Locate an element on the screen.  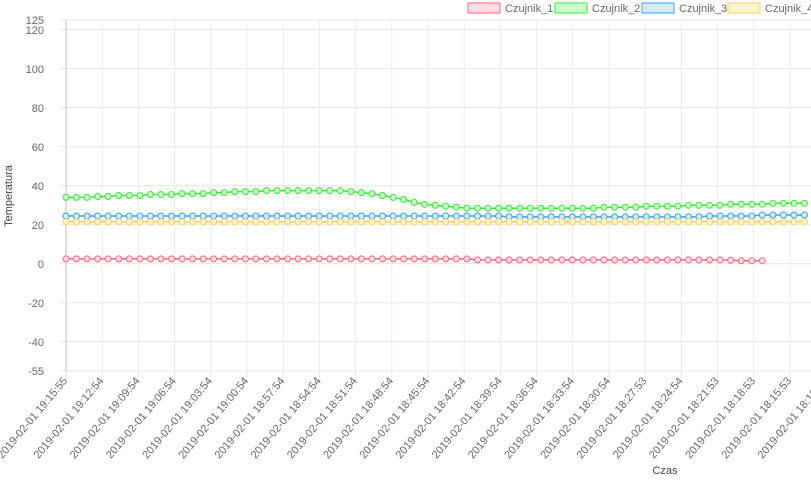
legend-label: Czujnik_1 is located at coordinates (529, 9).